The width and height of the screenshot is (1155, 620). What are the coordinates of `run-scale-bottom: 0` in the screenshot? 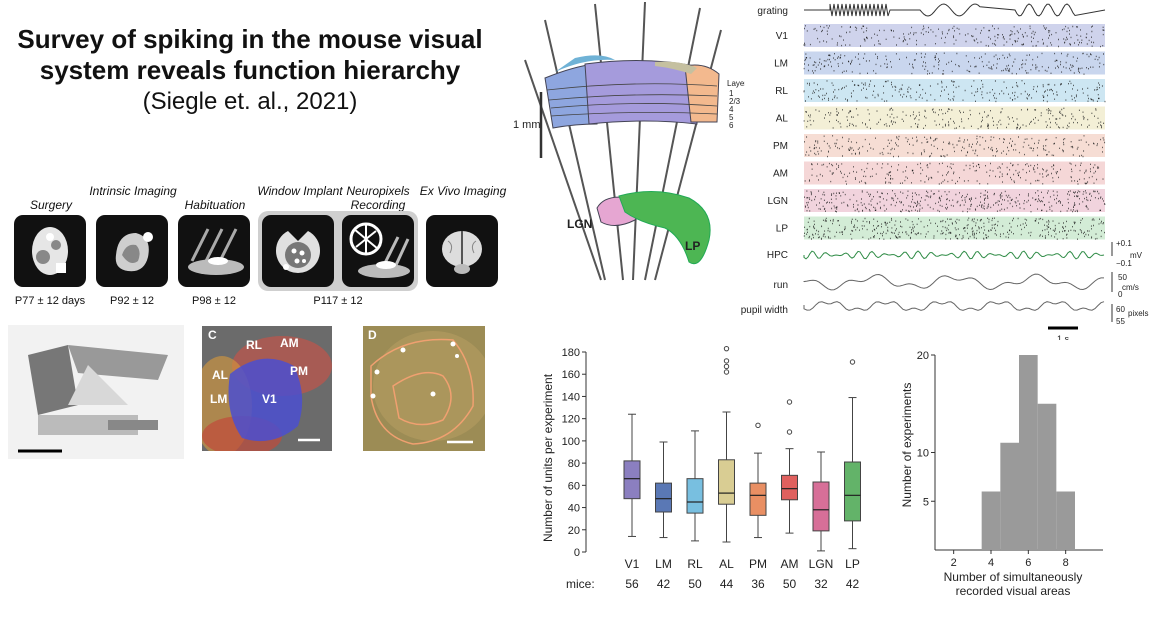 It's located at (1120, 294).